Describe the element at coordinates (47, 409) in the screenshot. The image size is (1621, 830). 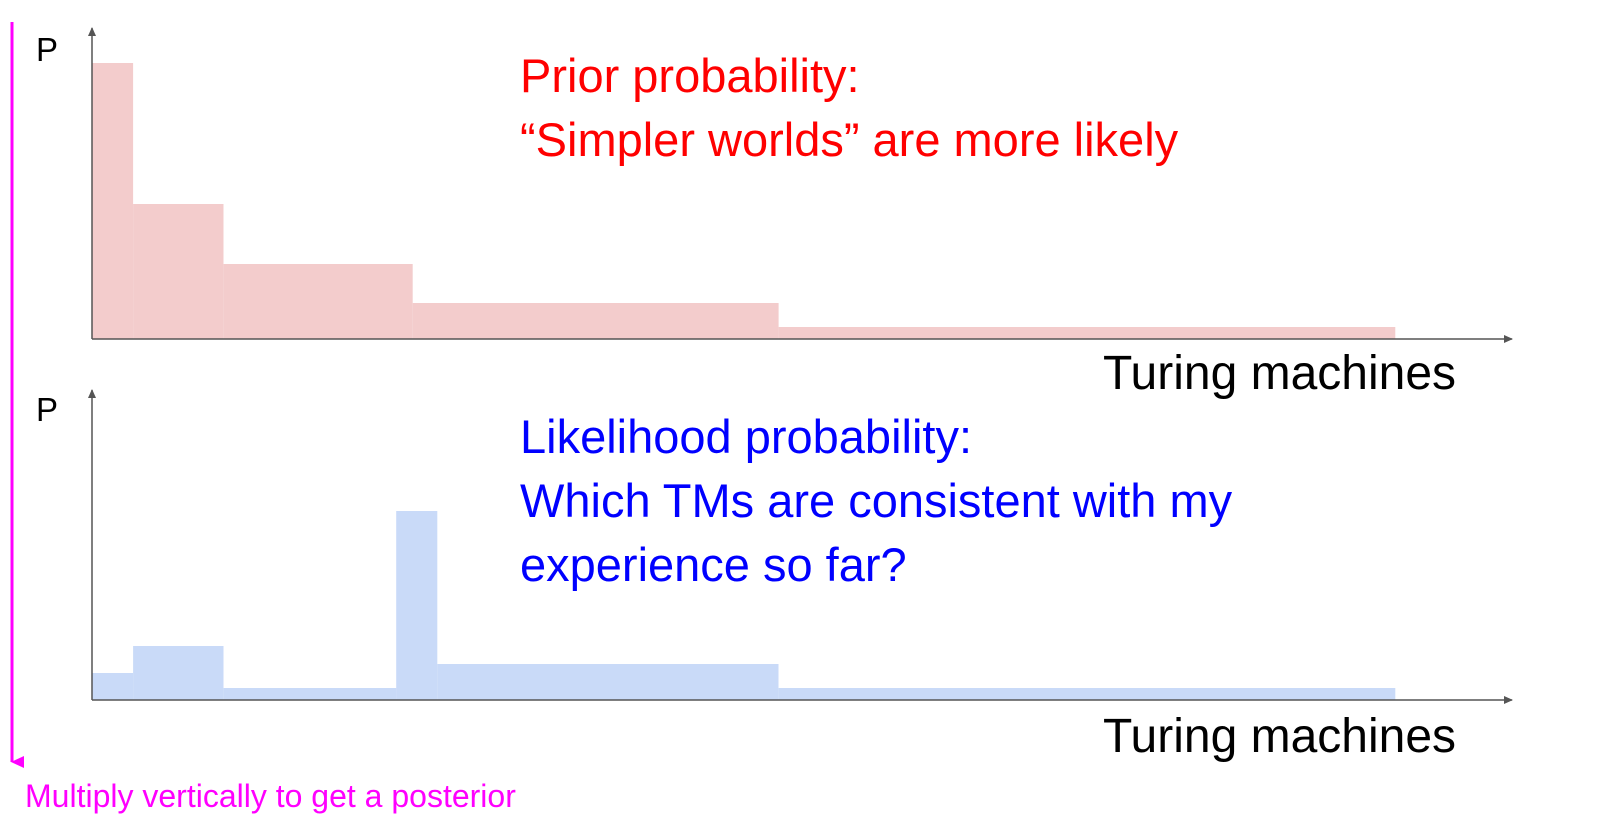
I see `likelihood-y-label: P` at that location.